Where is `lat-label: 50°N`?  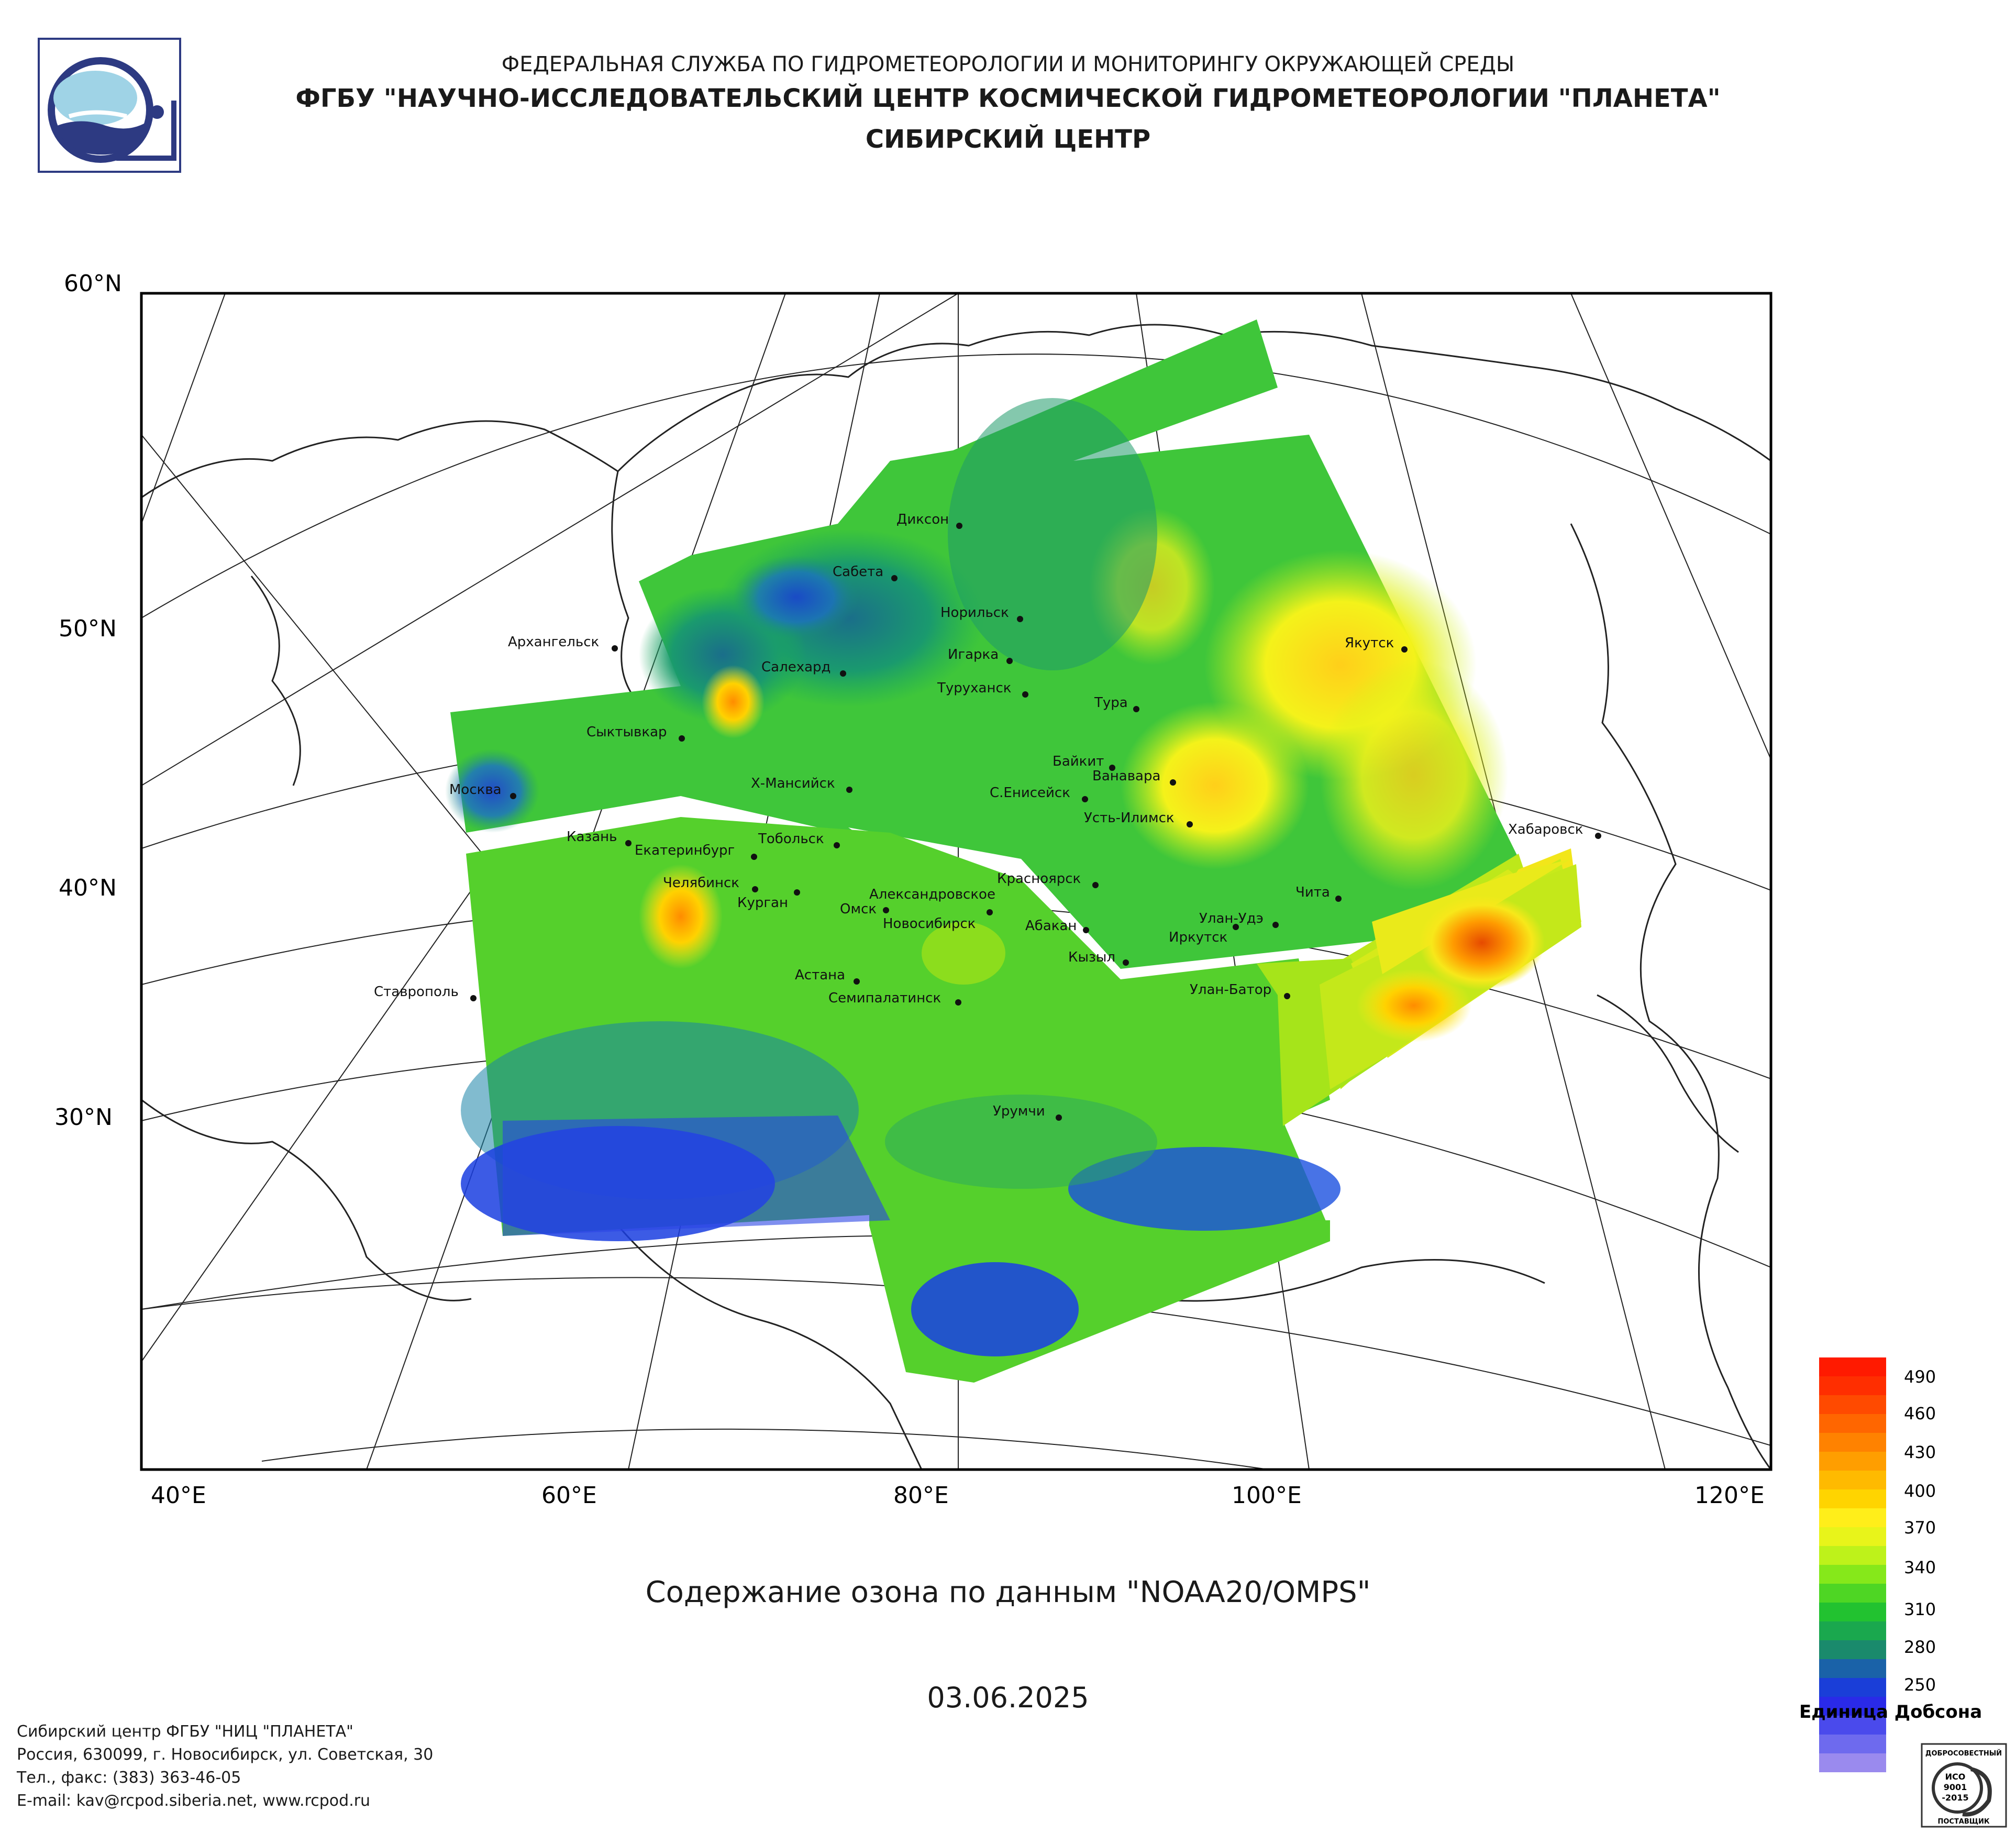 lat-label: 50°N is located at coordinates (88, 628).